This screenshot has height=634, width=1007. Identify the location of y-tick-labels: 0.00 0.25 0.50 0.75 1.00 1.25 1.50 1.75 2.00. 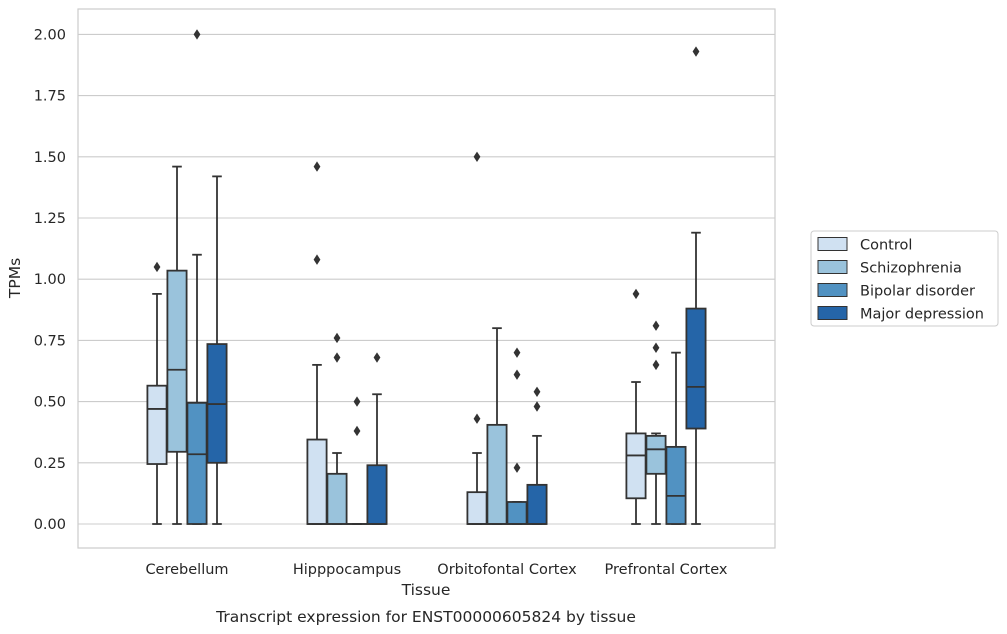
(50, 280).